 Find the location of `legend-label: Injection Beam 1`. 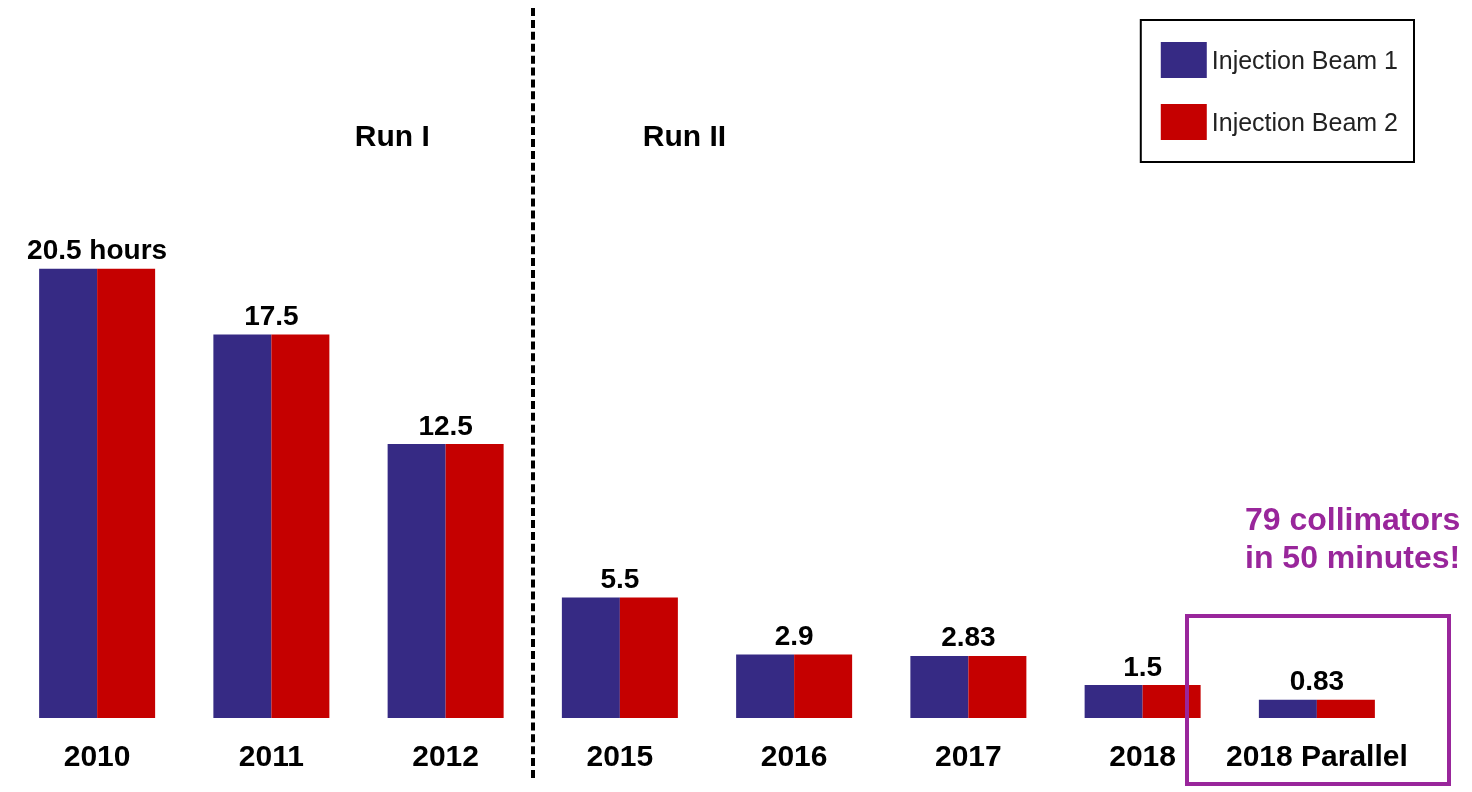

legend-label: Injection Beam 1 is located at coordinates (1304, 60).